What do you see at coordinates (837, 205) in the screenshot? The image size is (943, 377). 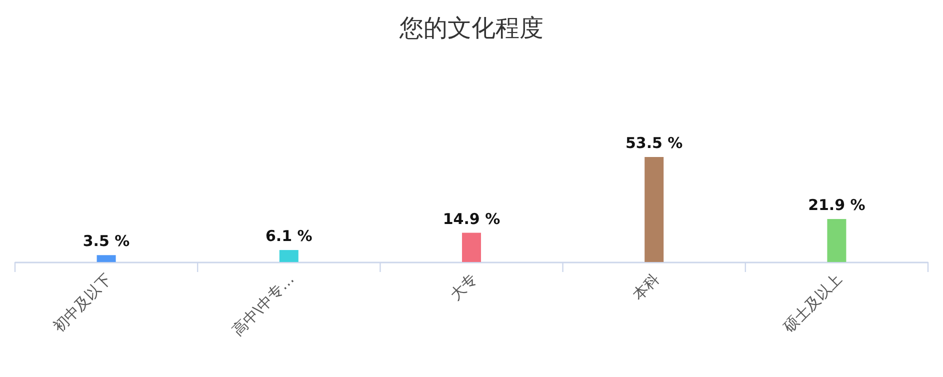 I see `data-label: 21.9 %` at bounding box center [837, 205].